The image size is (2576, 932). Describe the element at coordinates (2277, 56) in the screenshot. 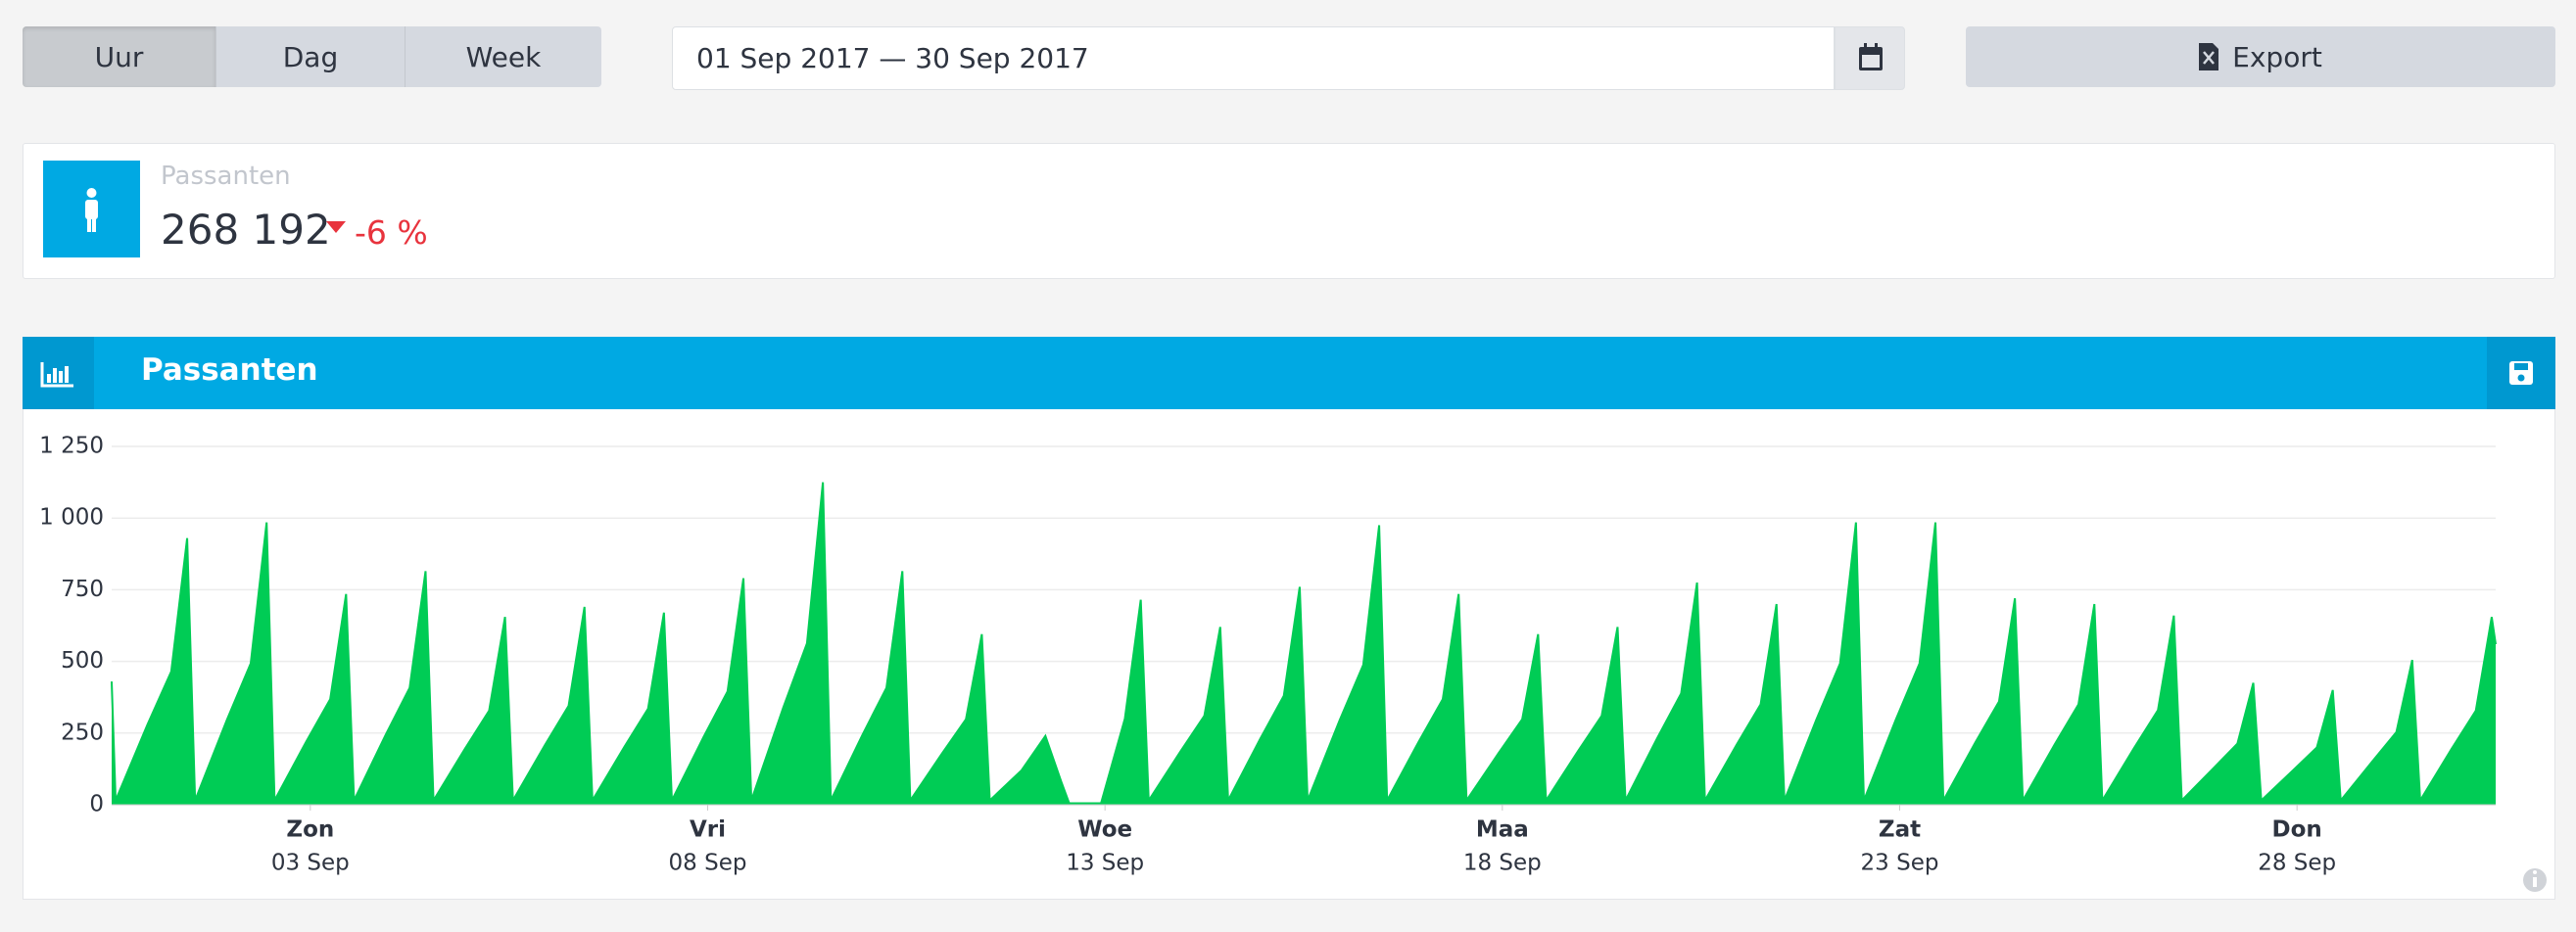

I see `export-label: Export` at that location.